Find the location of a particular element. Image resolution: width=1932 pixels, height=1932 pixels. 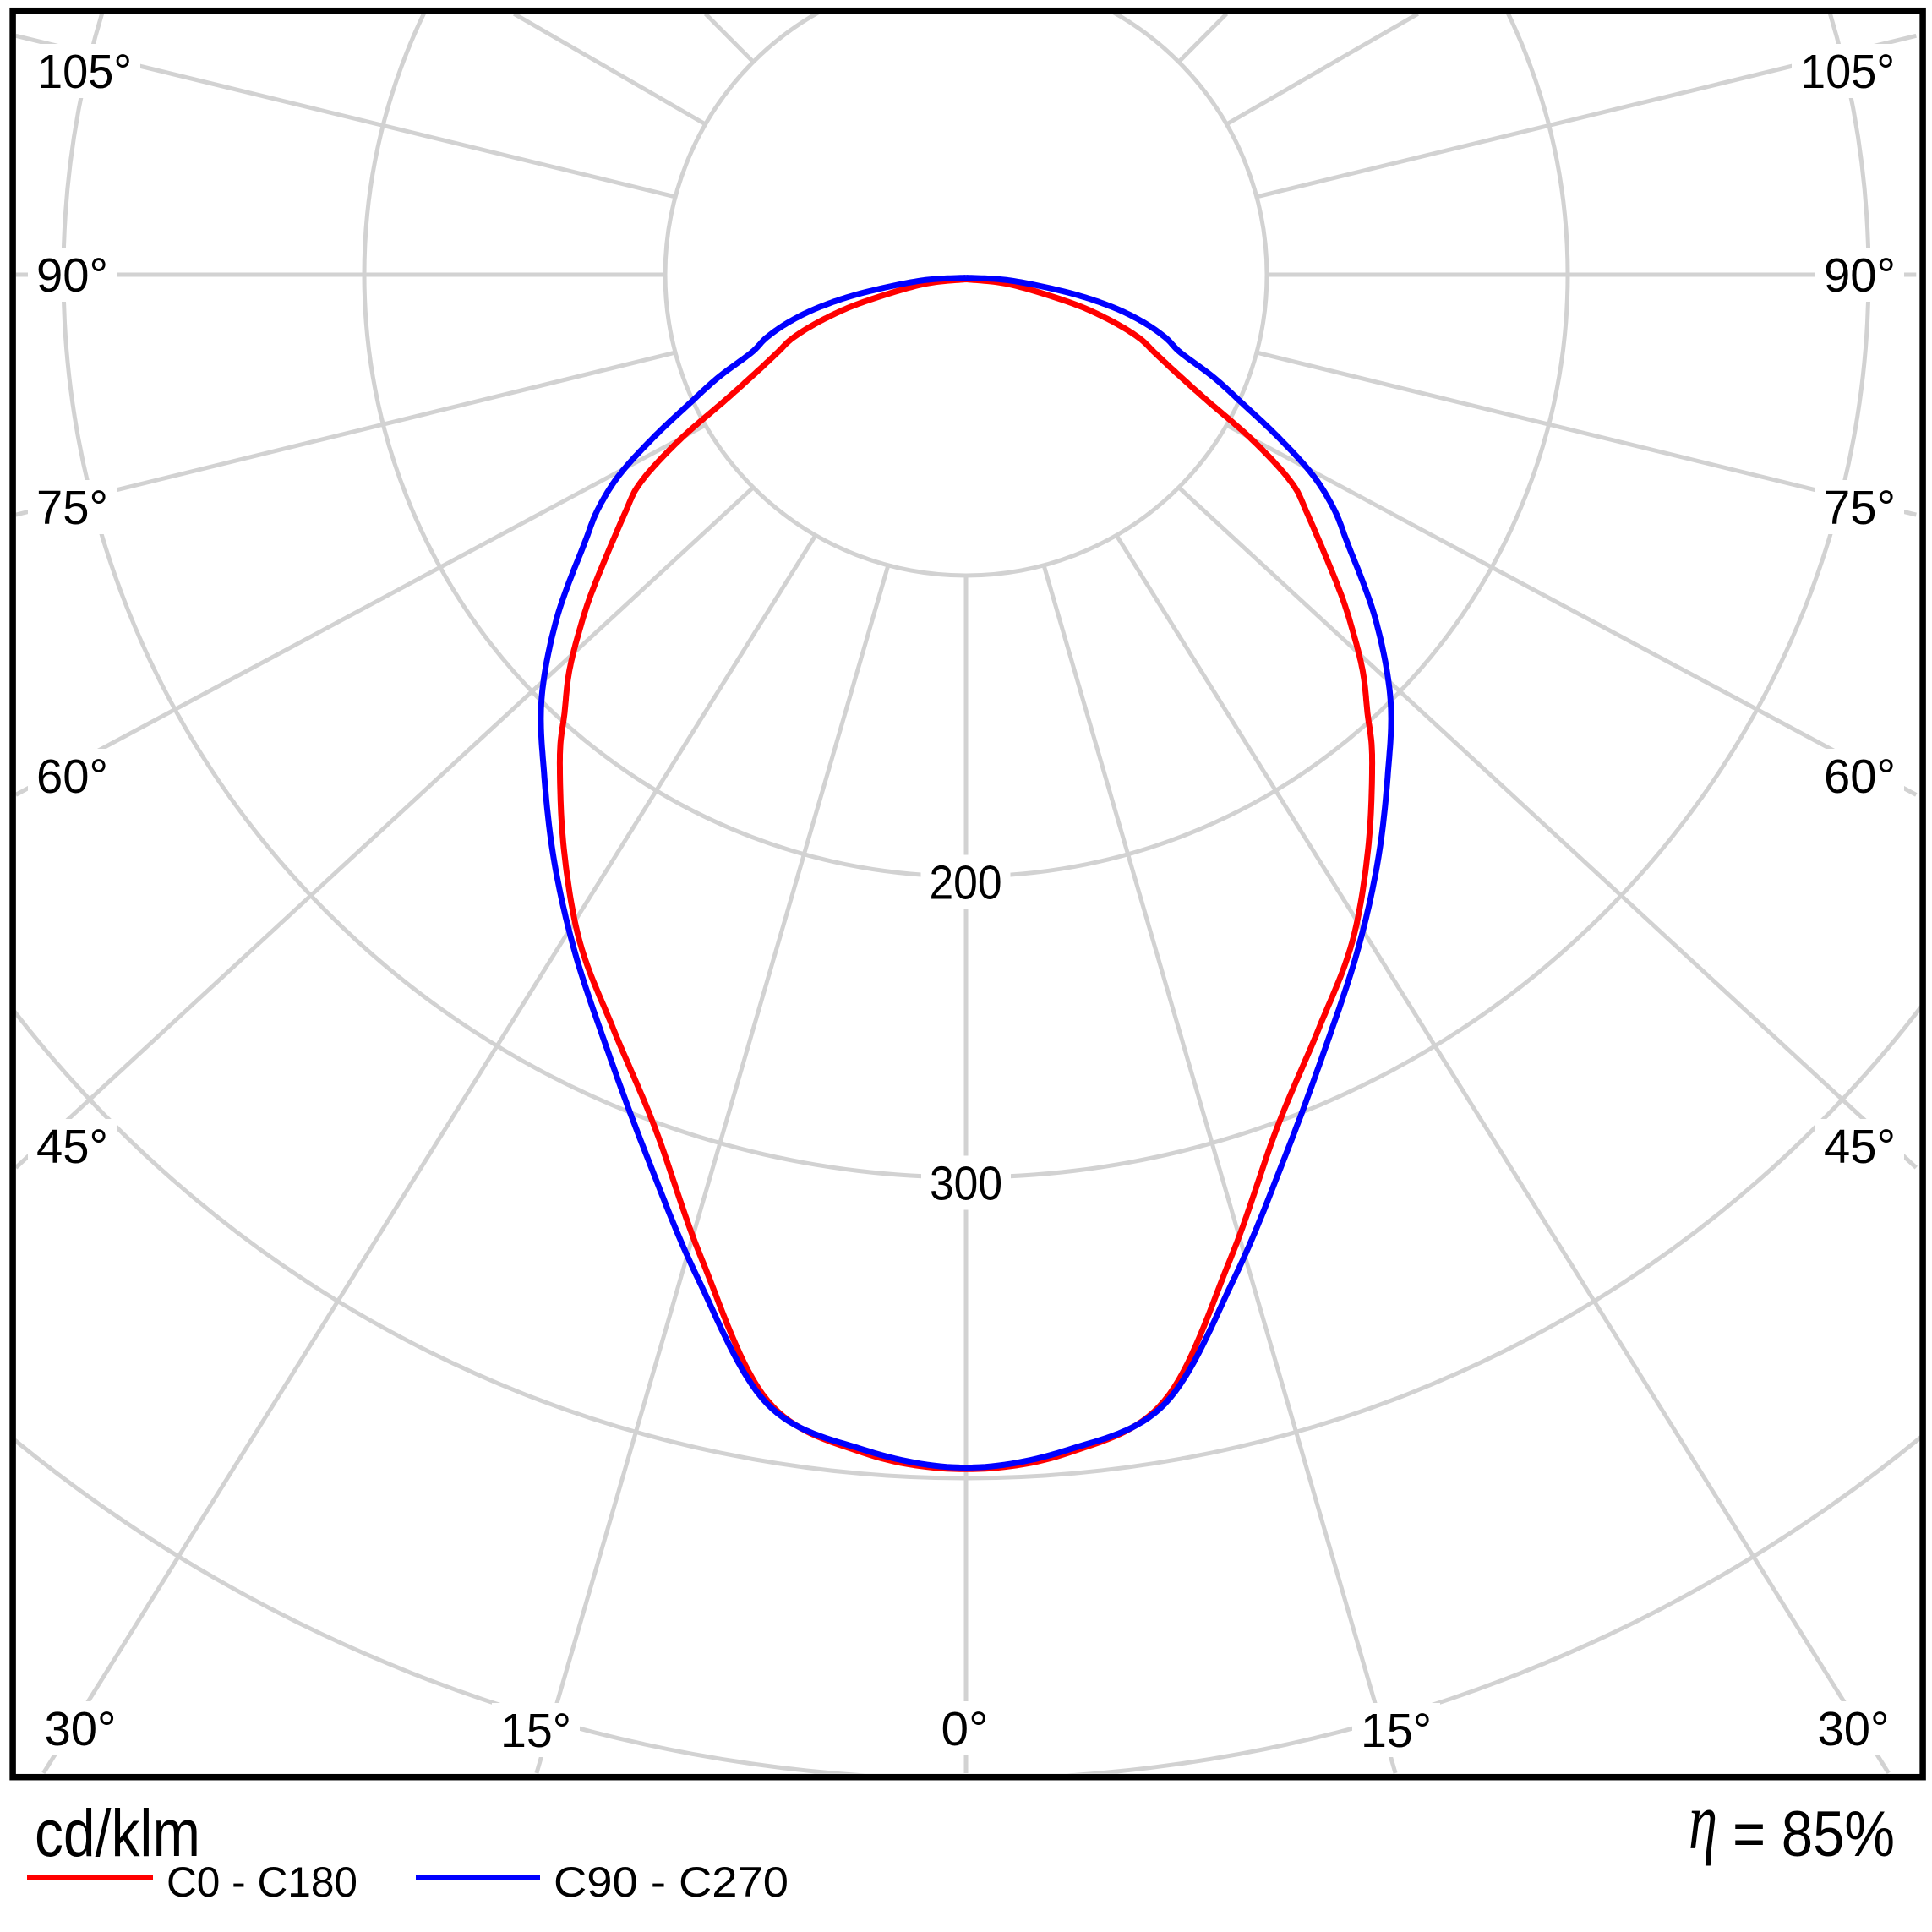

svg-text: 0° is located at coordinates (965, 1729).